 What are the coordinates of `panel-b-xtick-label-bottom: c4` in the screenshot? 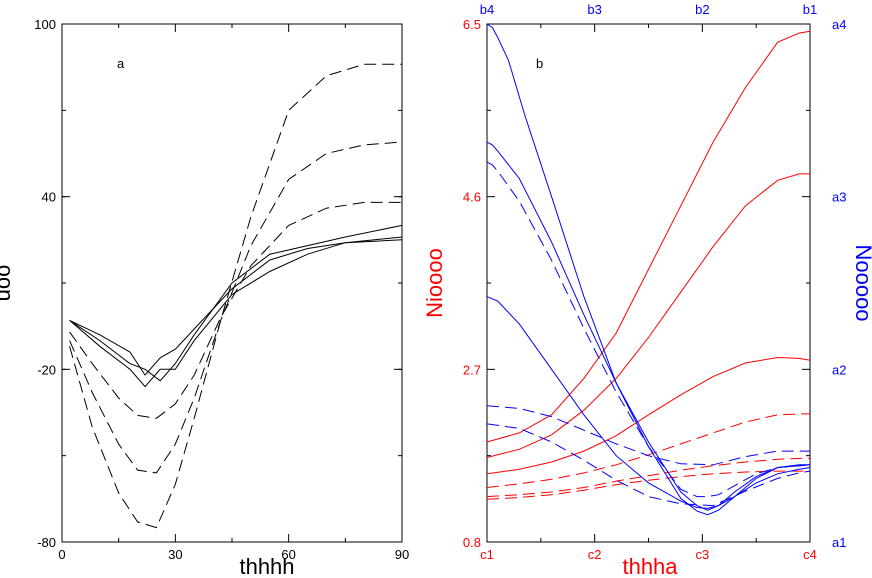 It's located at (810, 554).